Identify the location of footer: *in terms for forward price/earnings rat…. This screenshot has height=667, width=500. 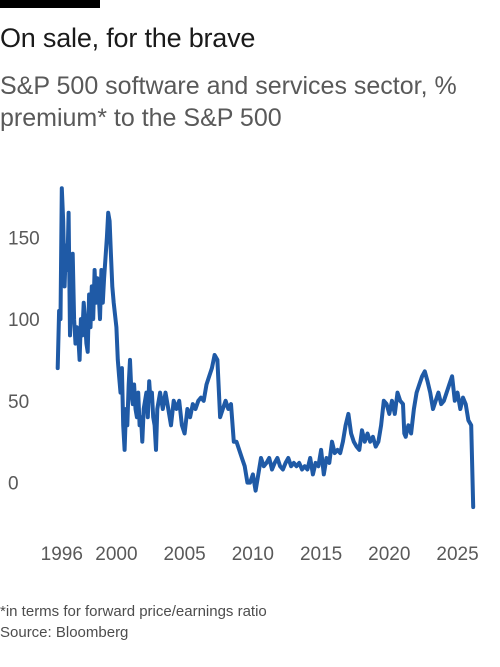
(133, 622).